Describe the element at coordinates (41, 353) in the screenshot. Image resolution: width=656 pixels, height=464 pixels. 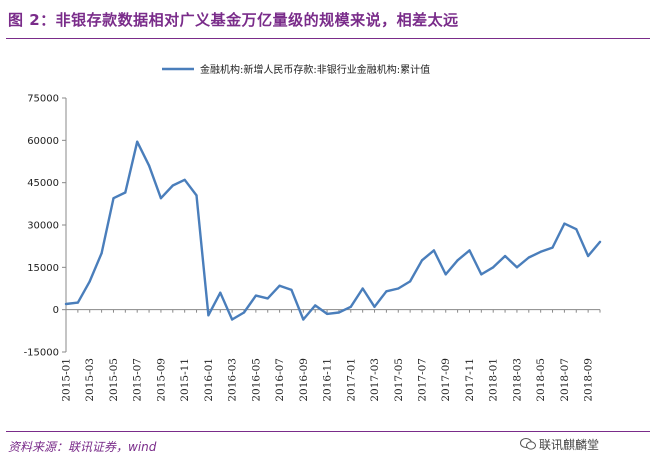
I see `y-tick-label: -15000` at that location.